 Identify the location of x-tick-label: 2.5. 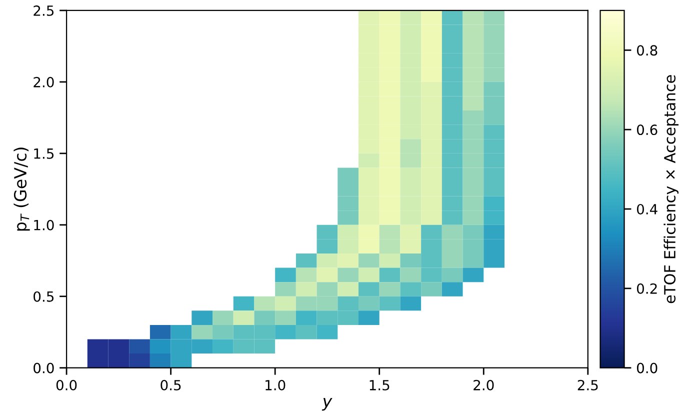
(588, 385).